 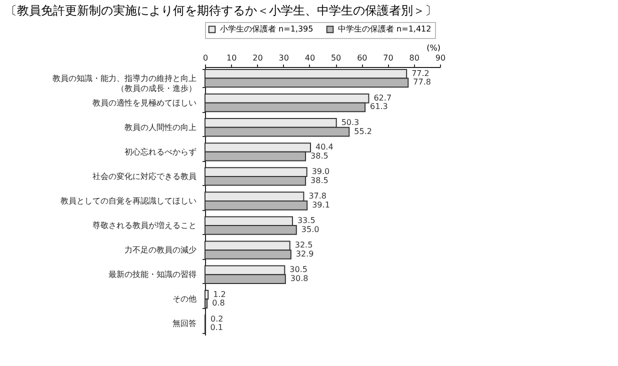 What do you see at coordinates (124, 83) in the screenshot?
I see `y-tick-label: 教員の知識・能力、指導力の維持と向上（教員の成長・進歩）` at bounding box center [124, 83].